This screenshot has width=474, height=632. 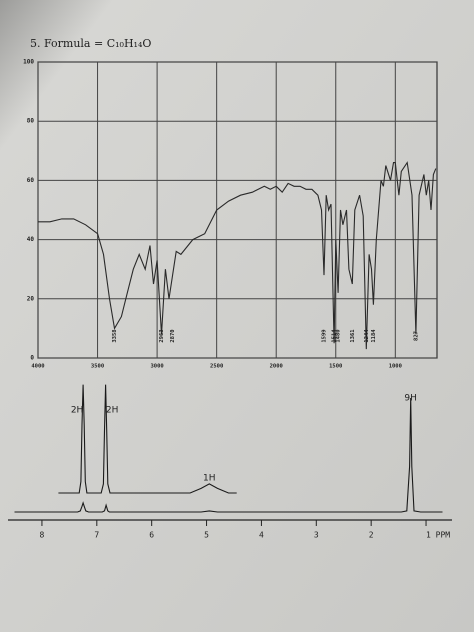 What do you see at coordinates (339, 335) in the screenshot?
I see `peak-label: 1480` at bounding box center [339, 335].